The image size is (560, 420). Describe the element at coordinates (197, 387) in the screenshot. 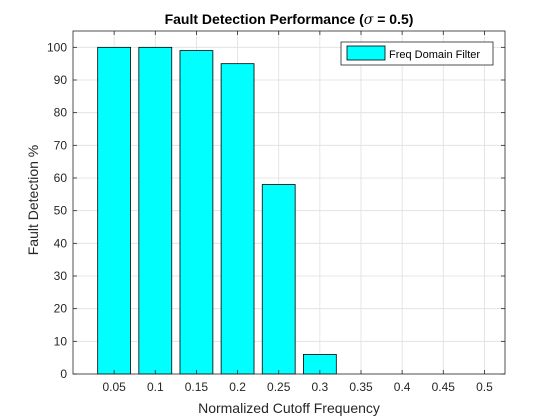

I see `x-tick-label: 0.15` at that location.